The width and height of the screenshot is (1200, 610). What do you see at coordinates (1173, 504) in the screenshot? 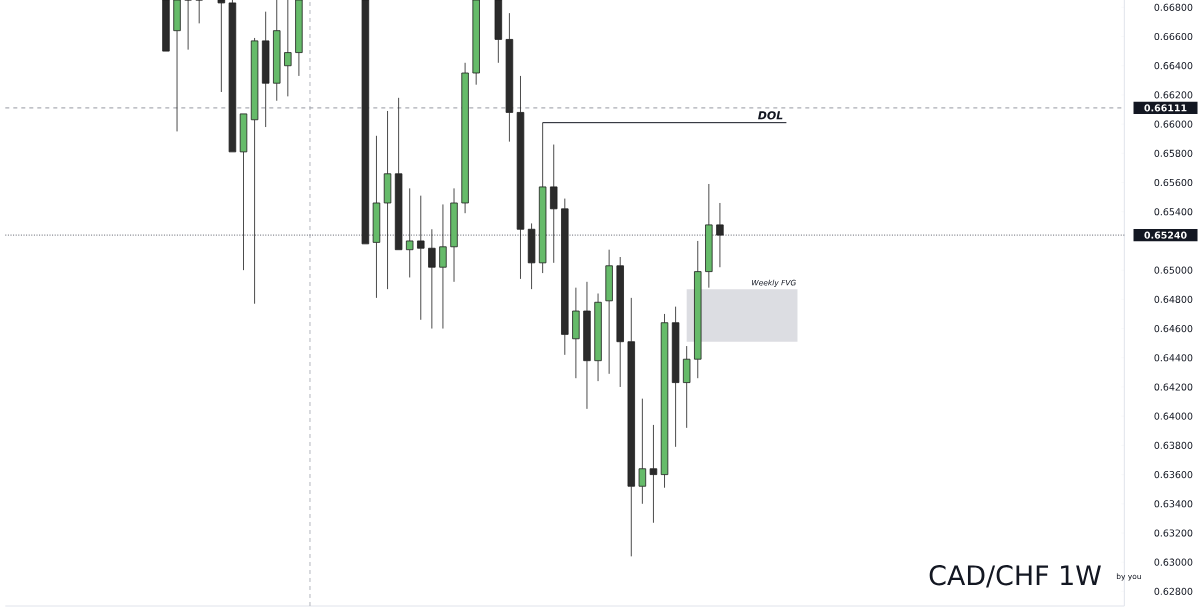
I see `y-tick-label: 0.63400` at bounding box center [1173, 504].